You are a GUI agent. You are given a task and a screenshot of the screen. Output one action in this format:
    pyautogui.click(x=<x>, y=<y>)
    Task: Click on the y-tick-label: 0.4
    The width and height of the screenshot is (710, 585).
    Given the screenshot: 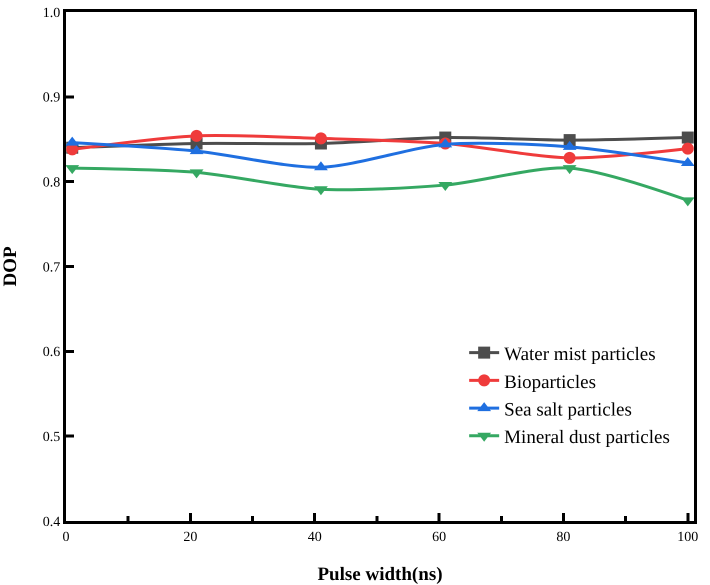 What is the action you would take?
    pyautogui.click(x=51, y=522)
    